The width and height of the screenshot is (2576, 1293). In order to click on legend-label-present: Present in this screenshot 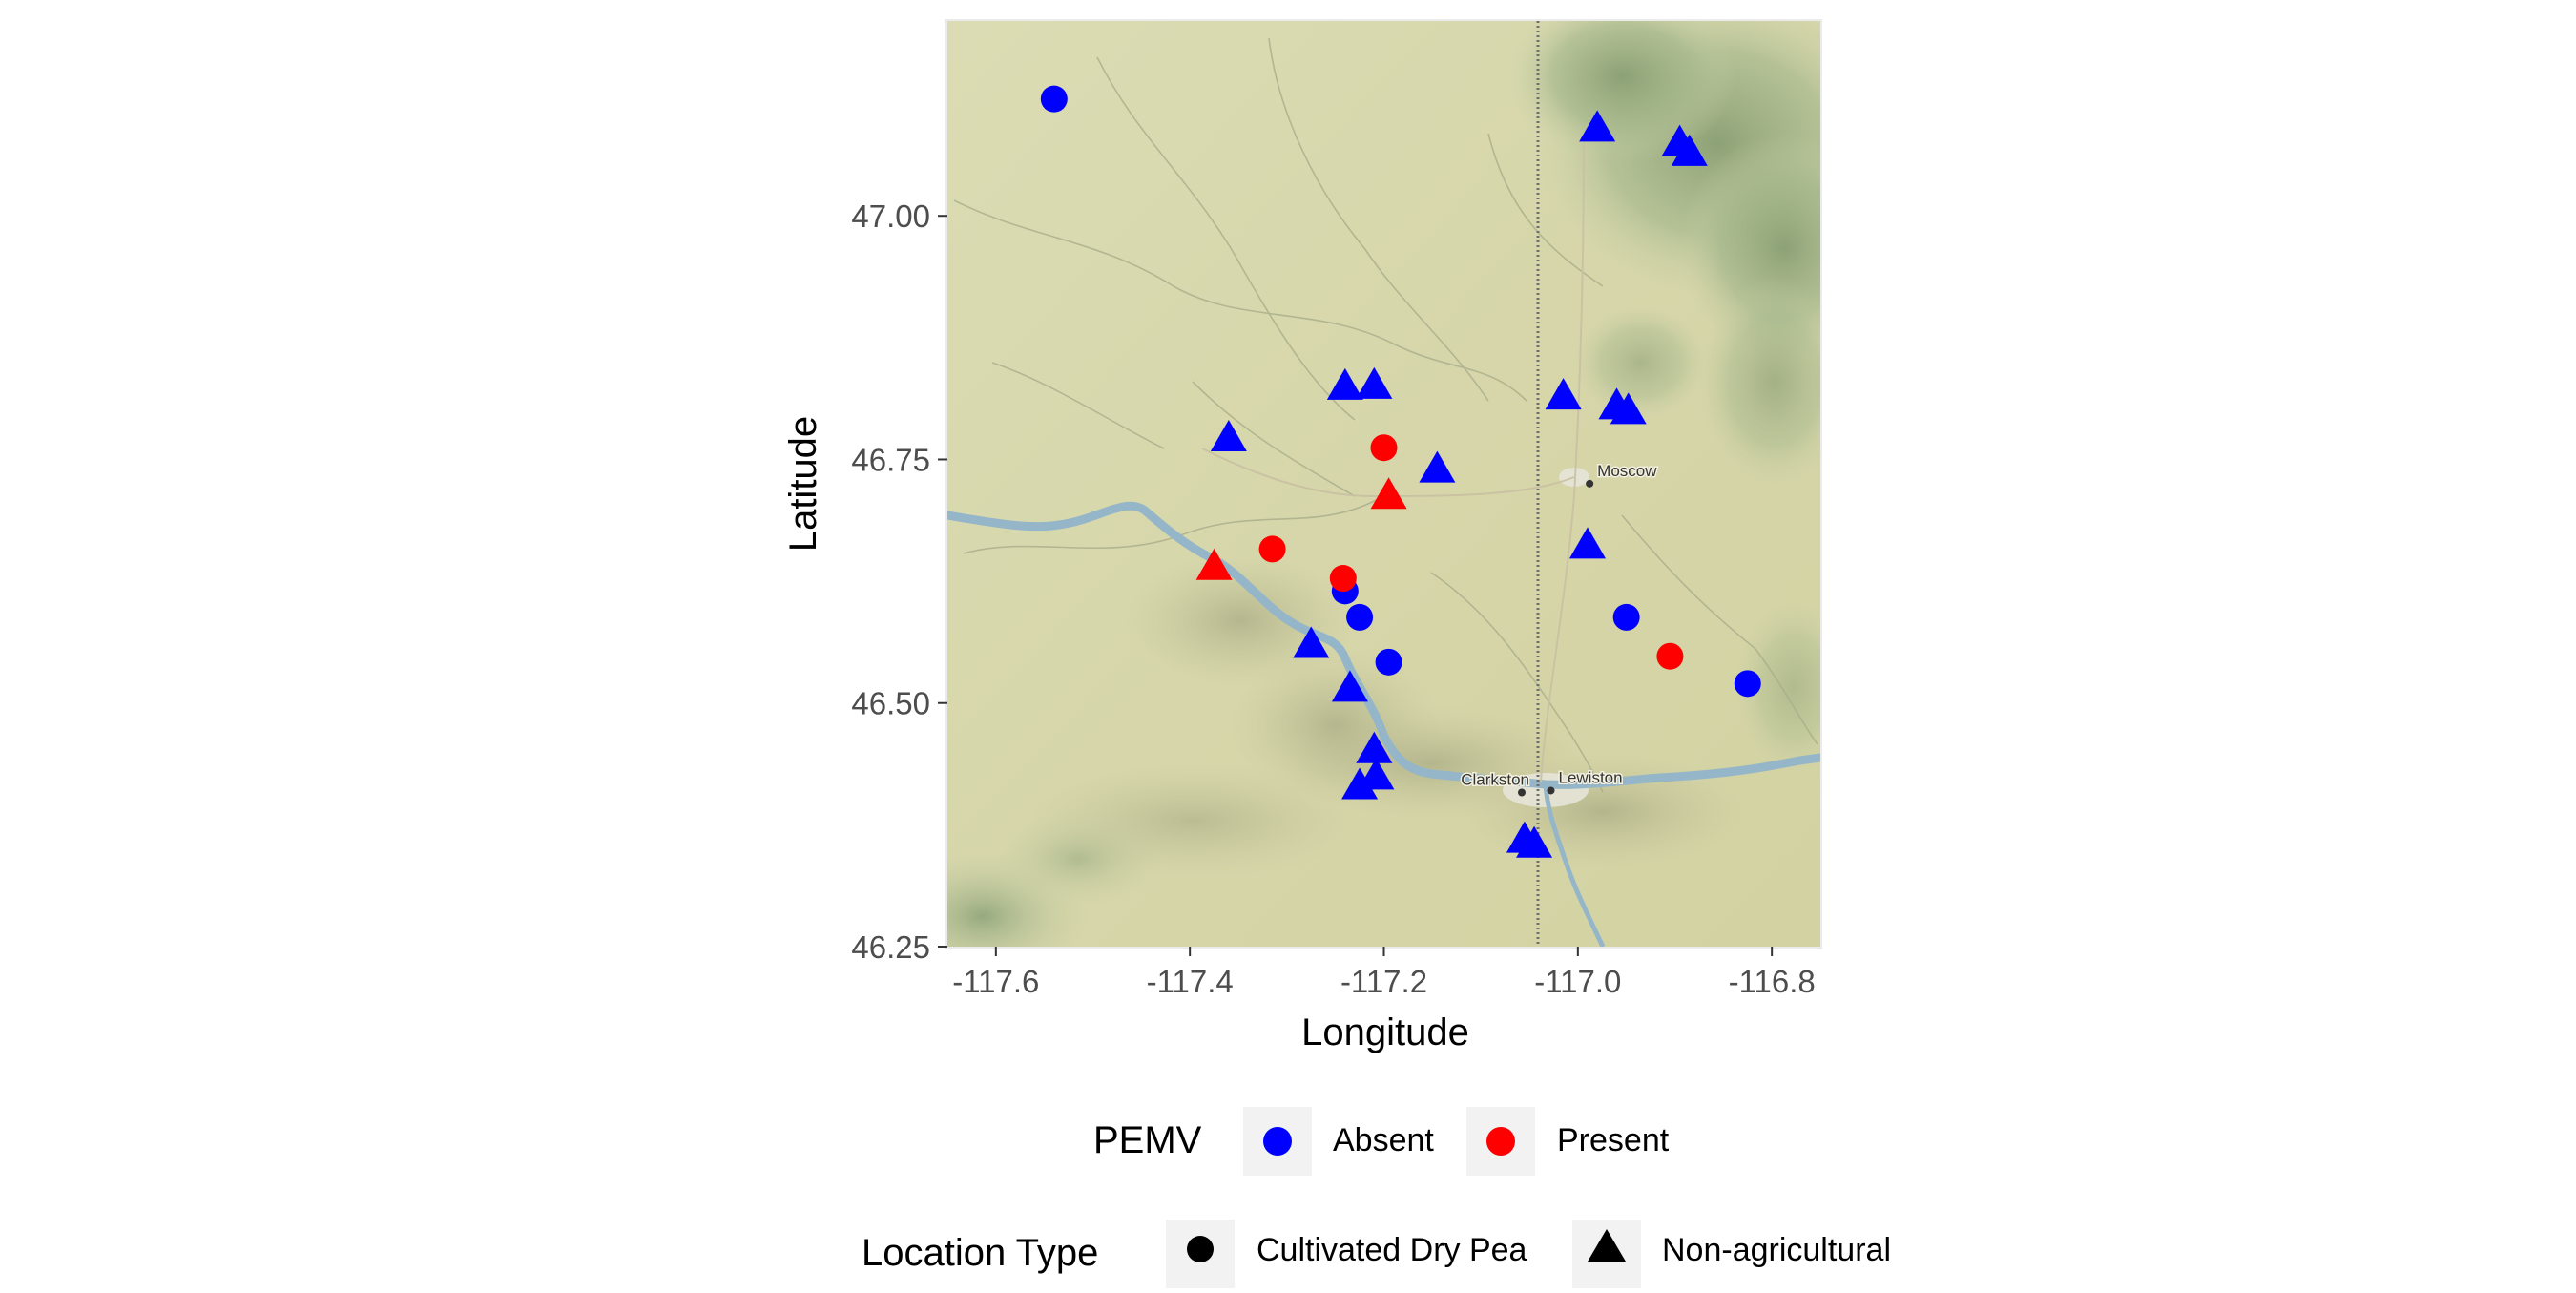, I will do `click(1613, 1140)`.